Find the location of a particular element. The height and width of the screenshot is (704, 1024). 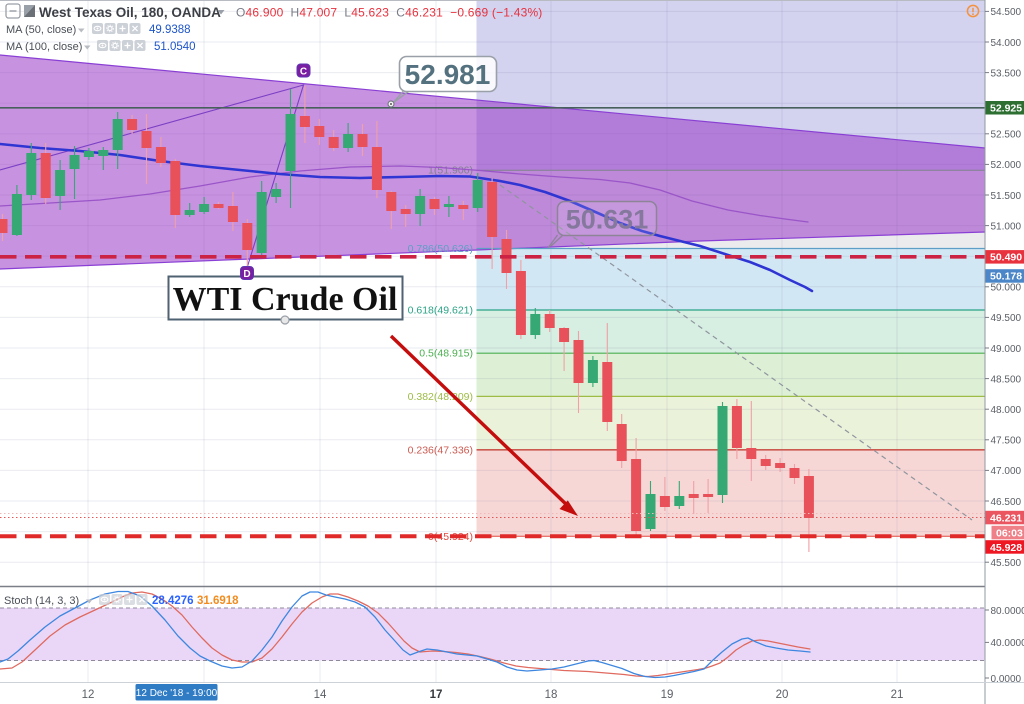

svg-text: 20 is located at coordinates (782, 695).